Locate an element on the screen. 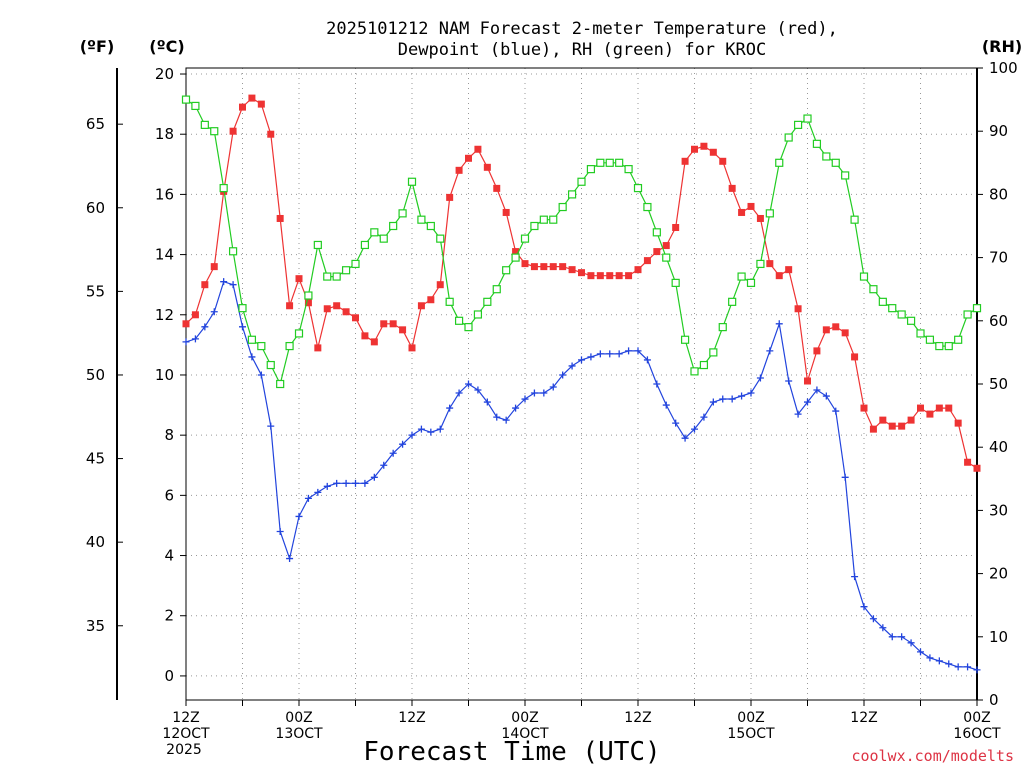 The image size is (1024, 768). rh-tick-label: 30 is located at coordinates (998, 510).